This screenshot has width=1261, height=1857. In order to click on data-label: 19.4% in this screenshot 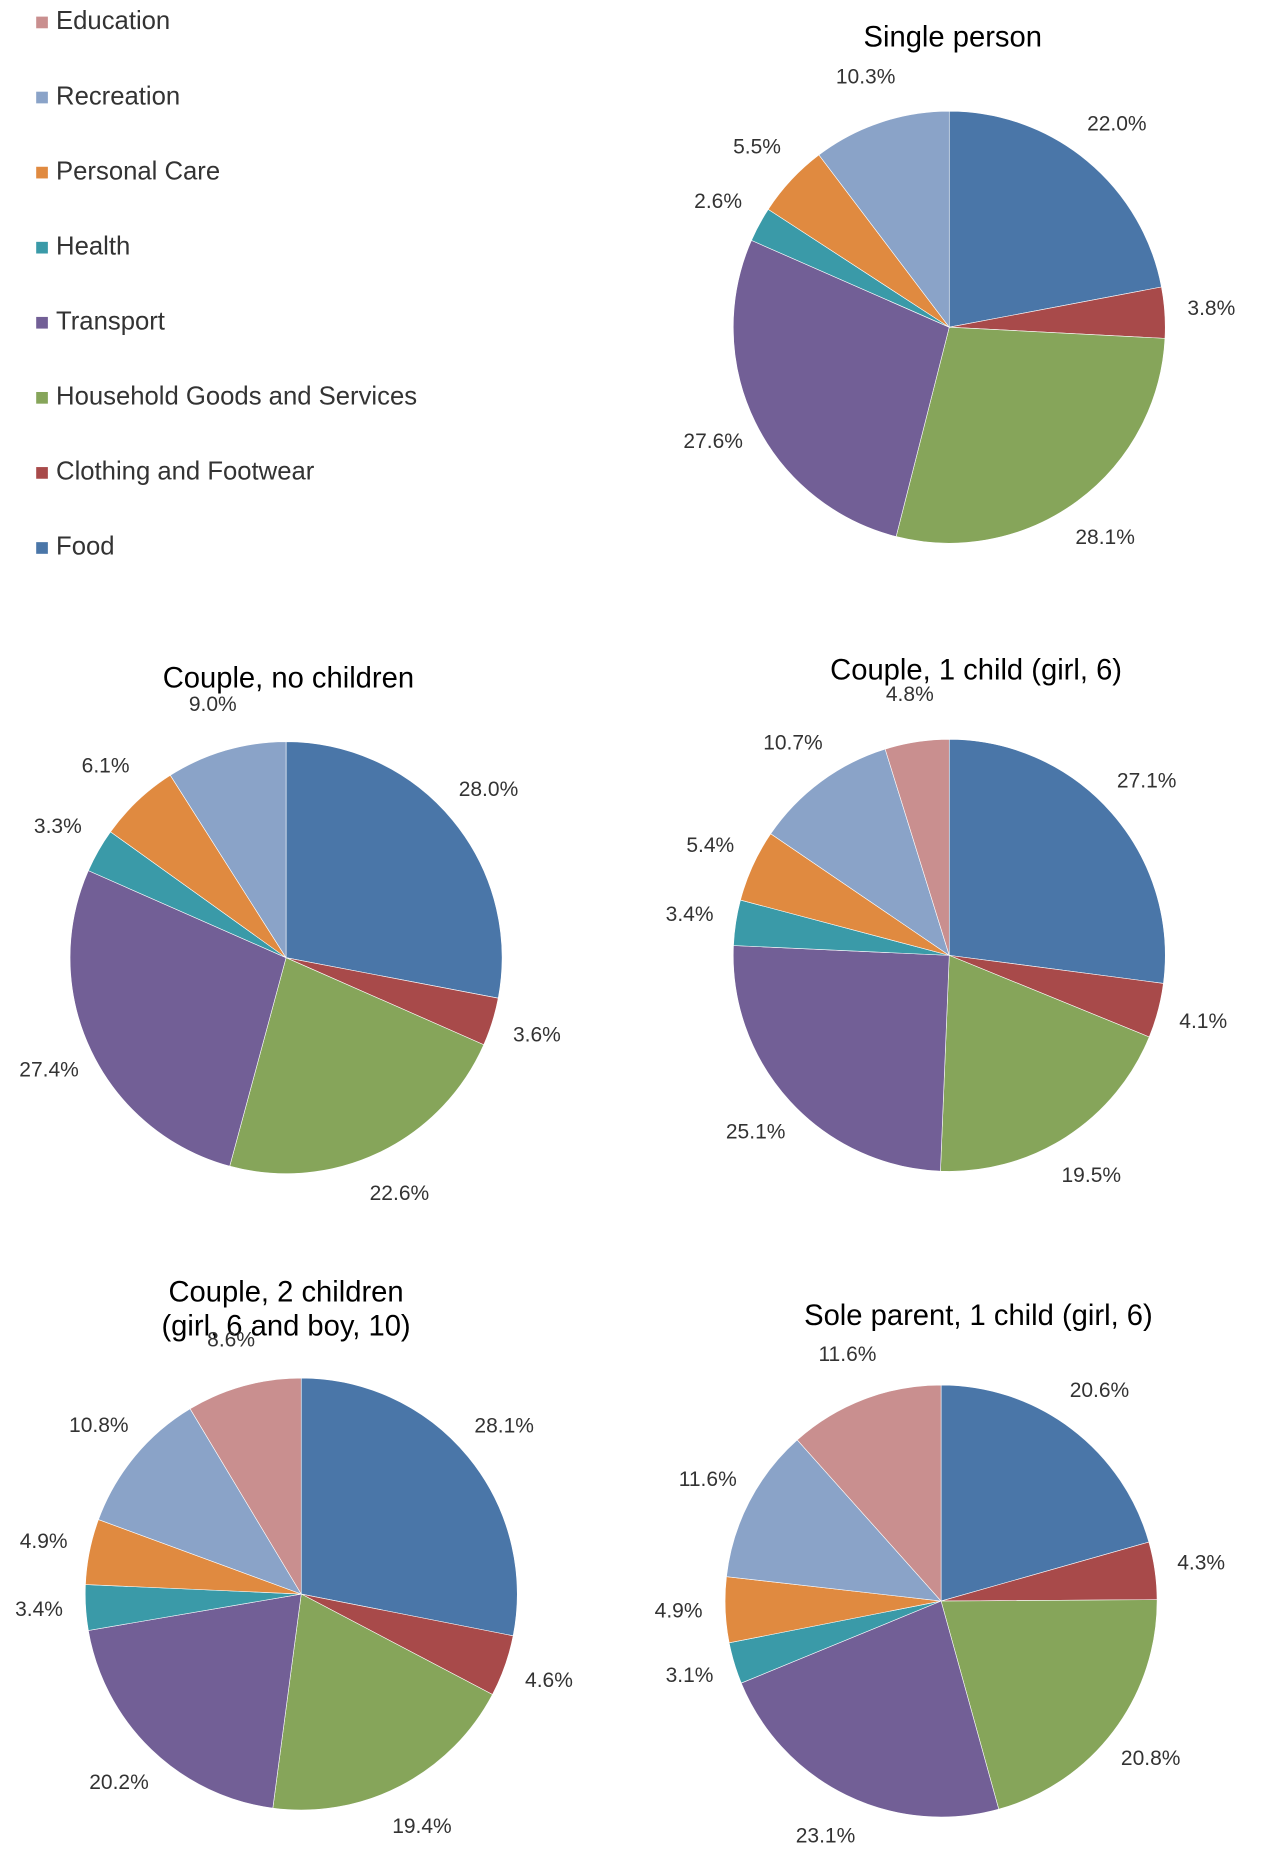, I will do `click(422, 1826)`.